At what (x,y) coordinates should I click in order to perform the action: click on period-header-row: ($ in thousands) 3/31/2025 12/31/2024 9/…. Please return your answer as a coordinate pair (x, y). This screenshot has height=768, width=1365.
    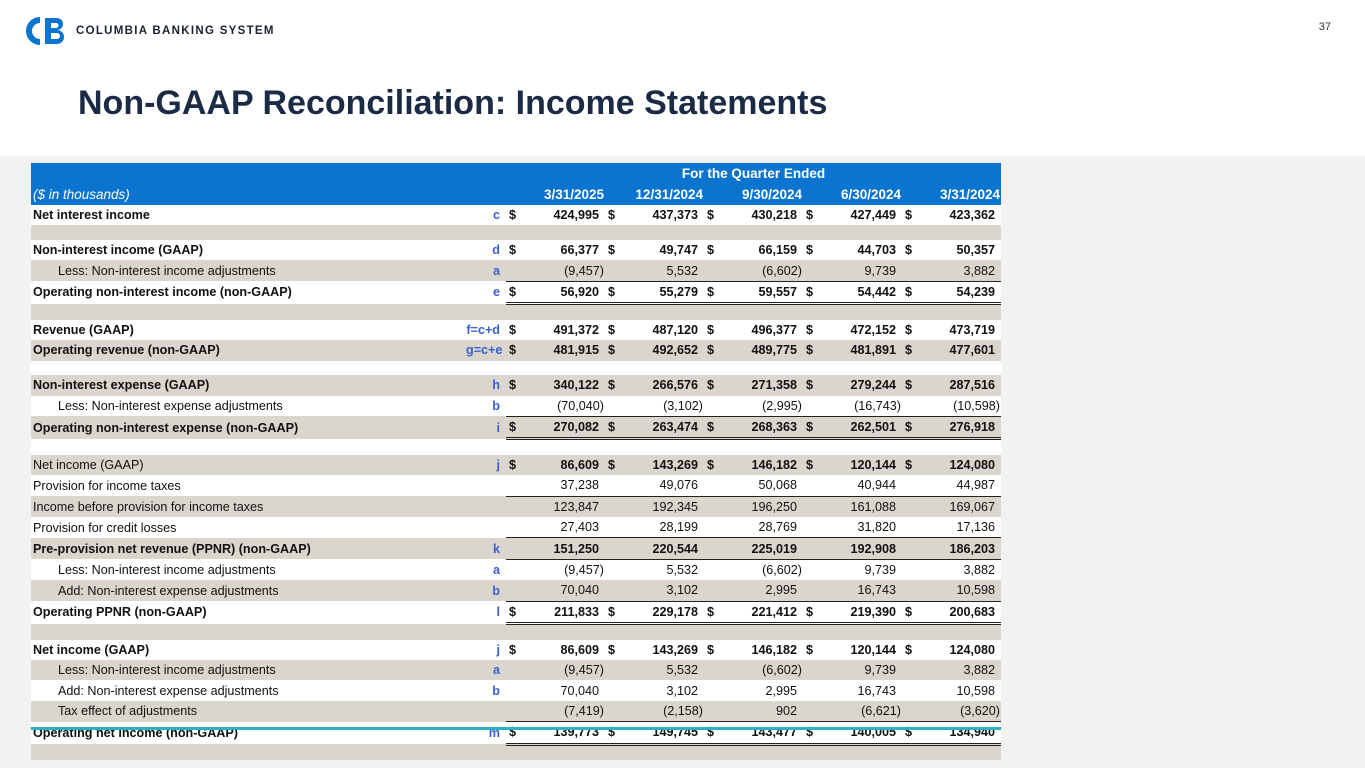
    Looking at the image, I should click on (516, 194).